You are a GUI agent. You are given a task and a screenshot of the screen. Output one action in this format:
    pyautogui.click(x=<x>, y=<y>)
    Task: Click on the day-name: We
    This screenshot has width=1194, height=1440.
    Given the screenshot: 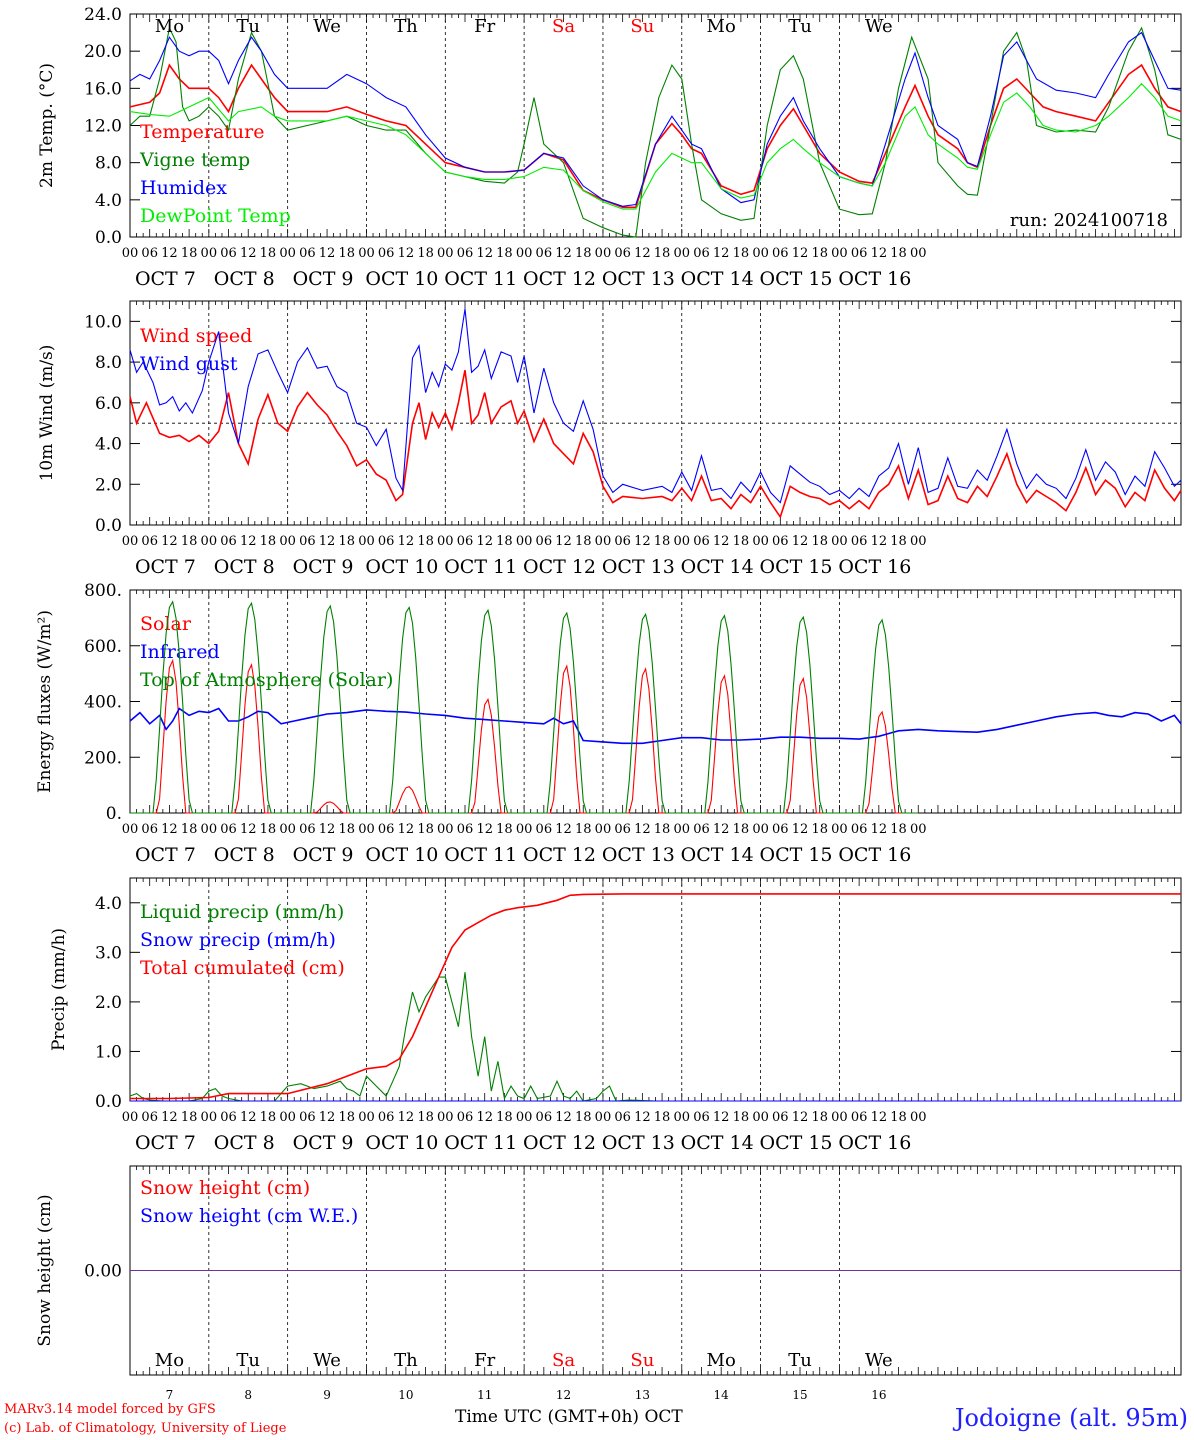 What is the action you would take?
    pyautogui.click(x=327, y=1360)
    